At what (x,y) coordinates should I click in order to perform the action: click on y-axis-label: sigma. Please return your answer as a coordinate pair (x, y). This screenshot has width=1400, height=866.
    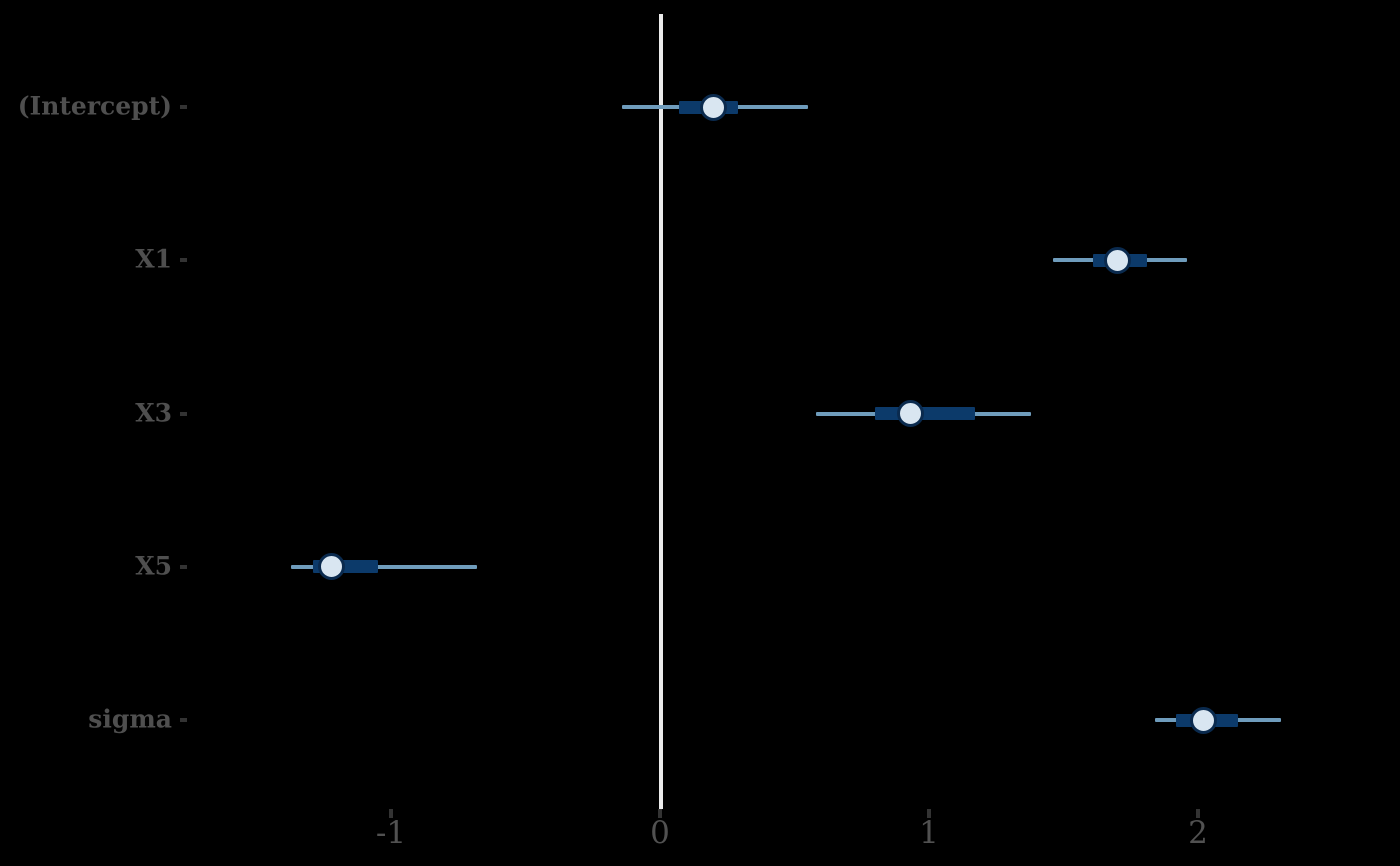
    Looking at the image, I should click on (130, 719).